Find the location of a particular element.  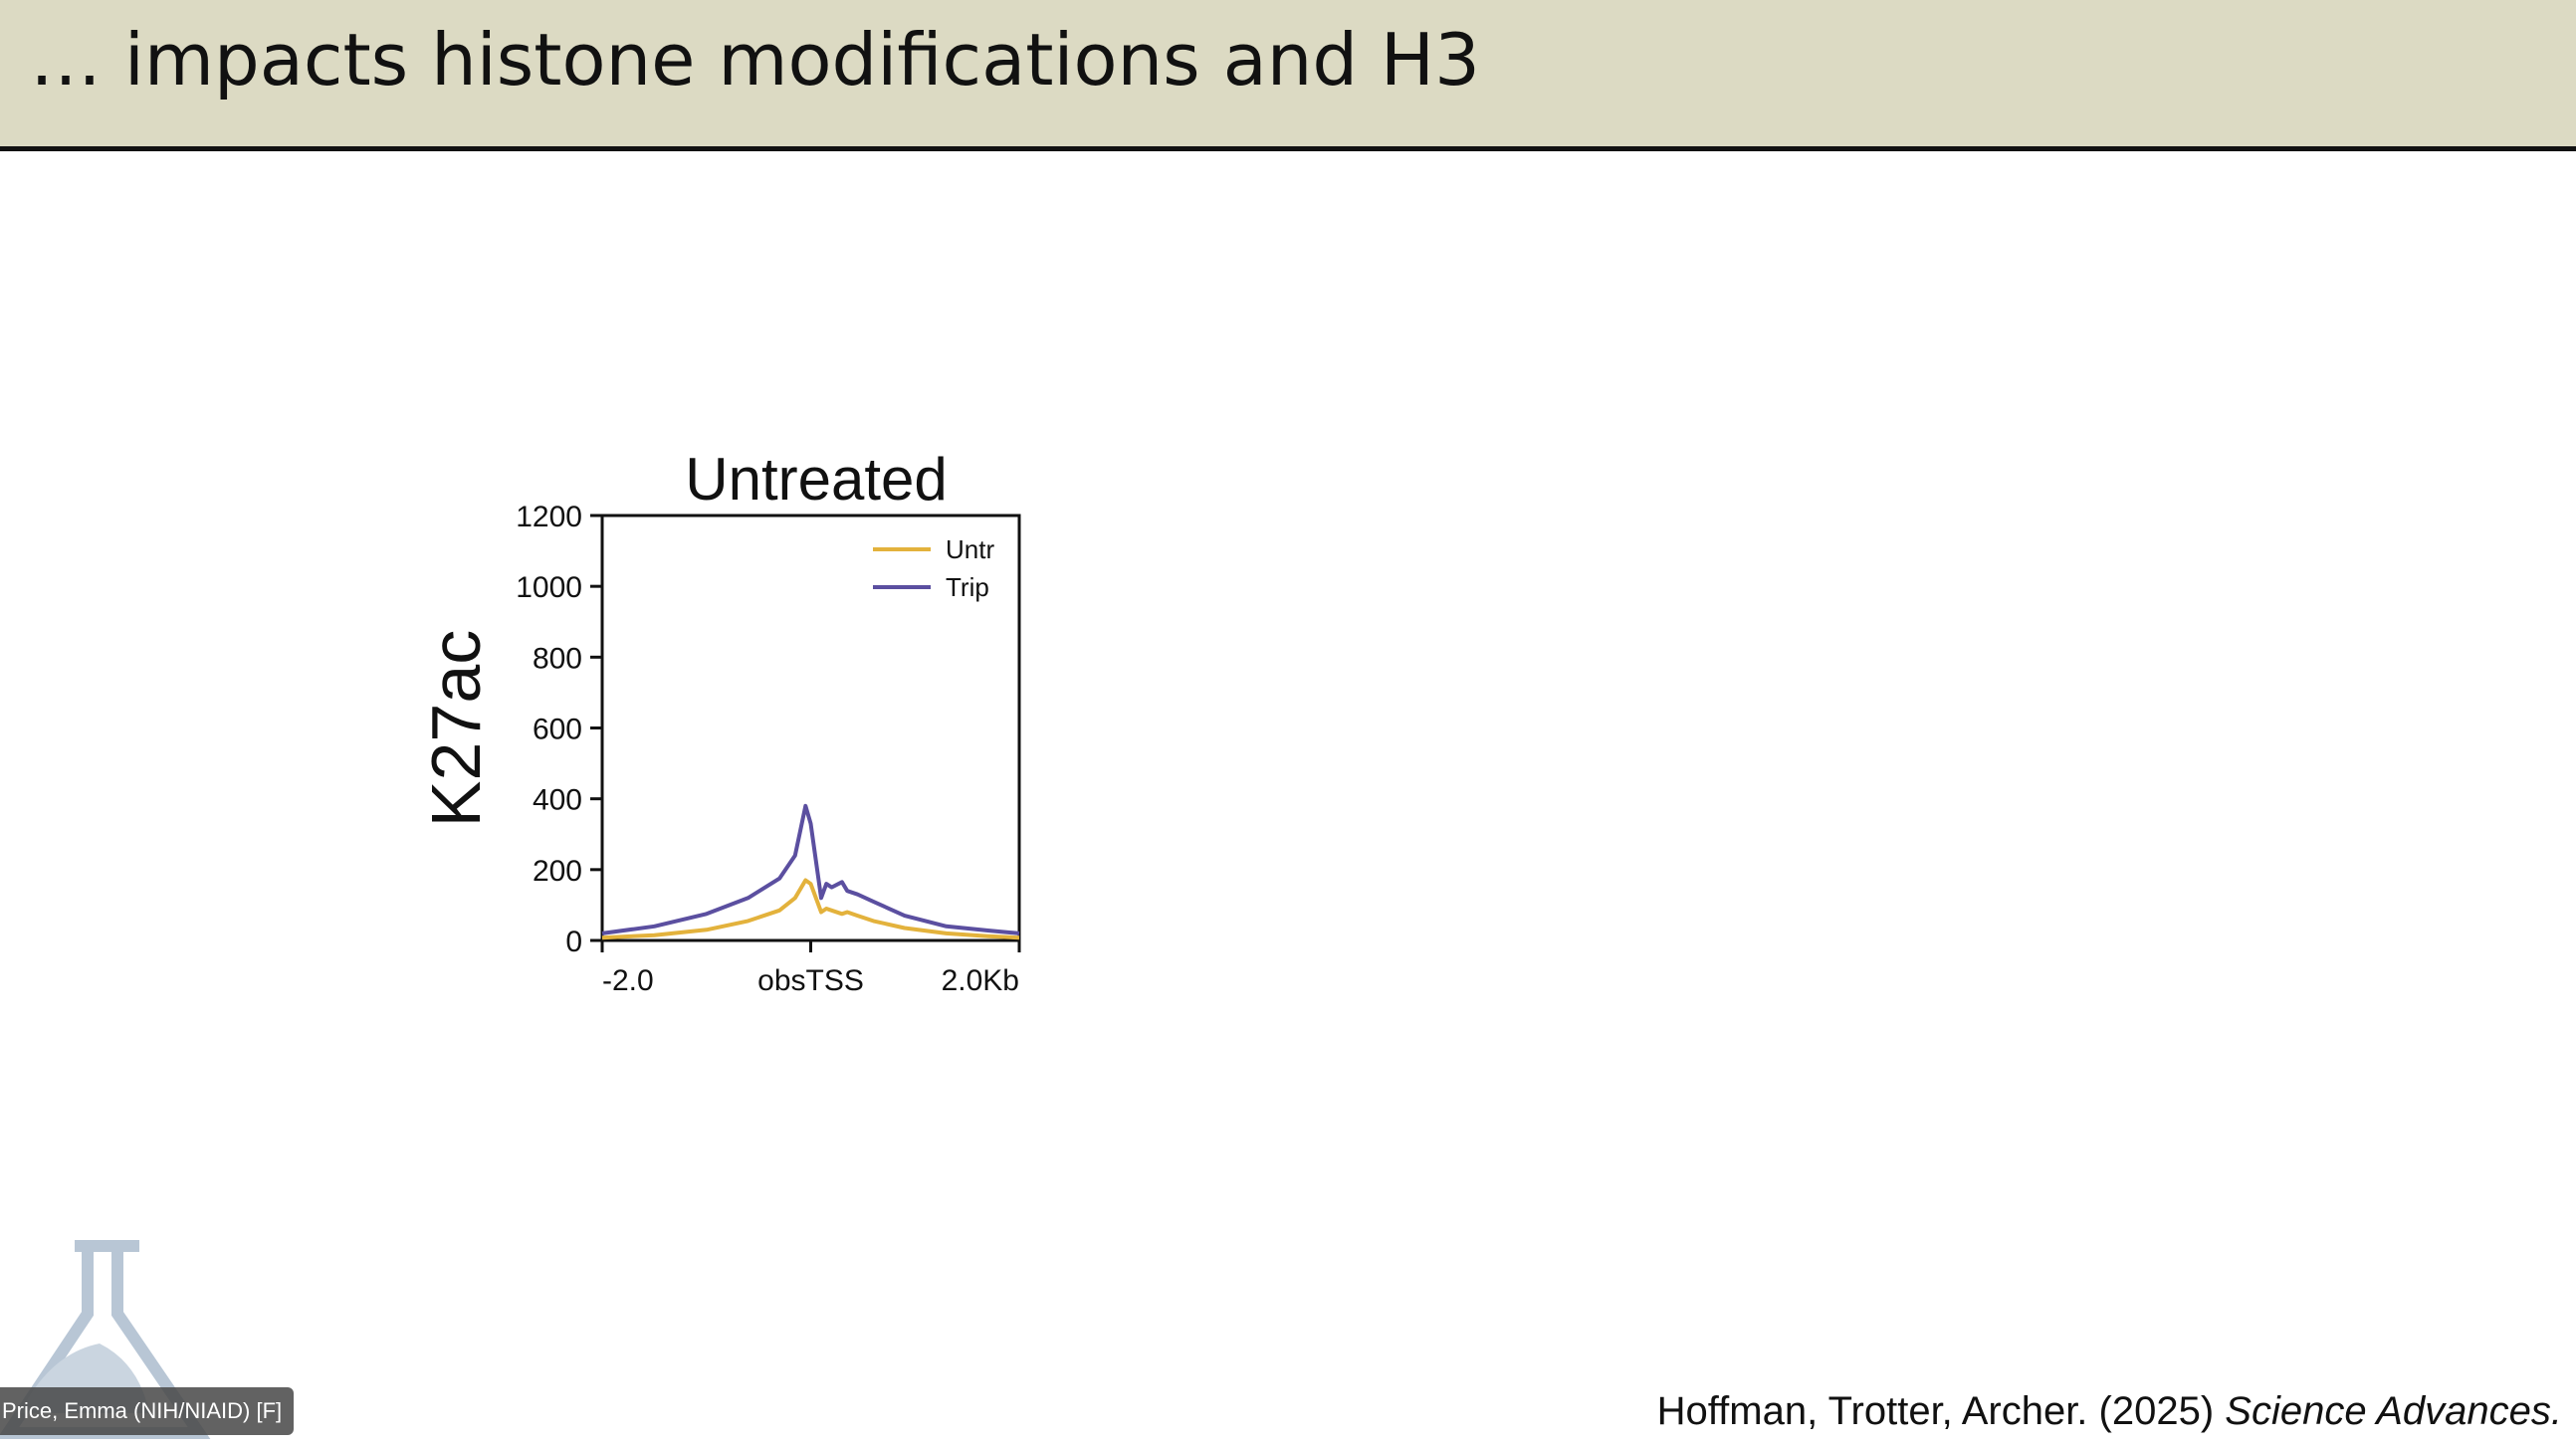

chart-title: Untreated is located at coordinates (816, 480).